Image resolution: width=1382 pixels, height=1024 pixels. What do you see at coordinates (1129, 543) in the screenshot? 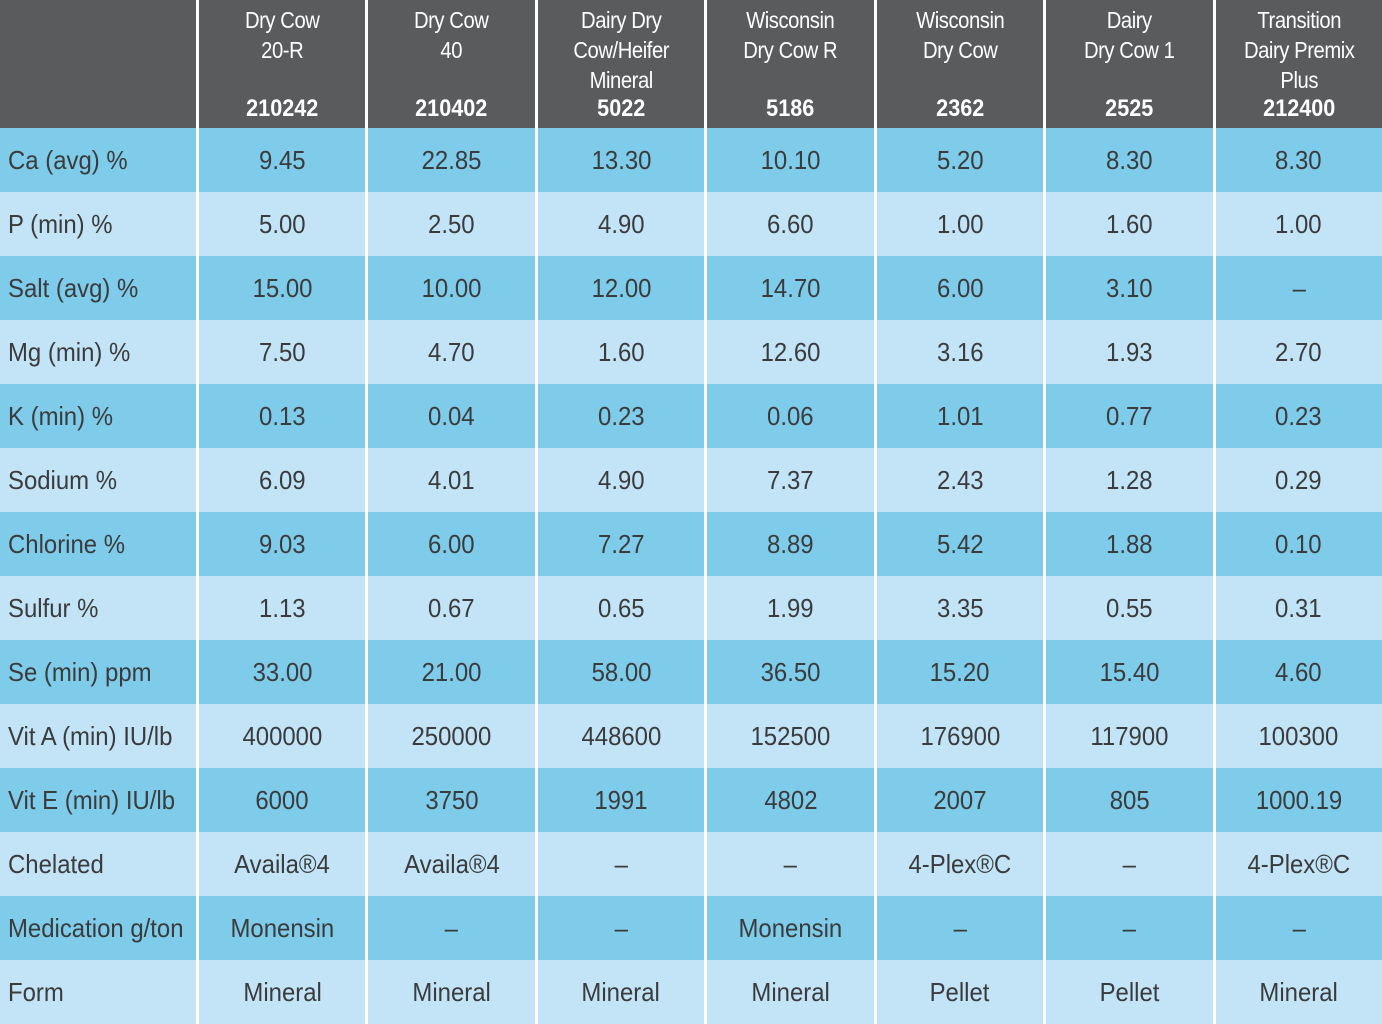
I see `cell-value: 1.88` at bounding box center [1129, 543].